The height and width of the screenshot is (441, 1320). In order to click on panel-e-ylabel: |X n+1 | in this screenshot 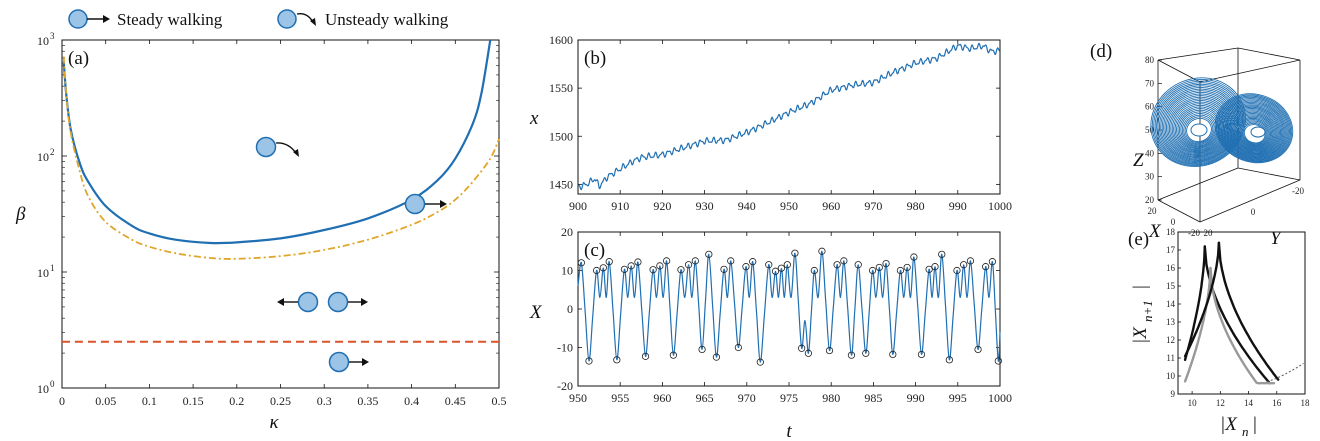, I will do `click(1142, 314)`.